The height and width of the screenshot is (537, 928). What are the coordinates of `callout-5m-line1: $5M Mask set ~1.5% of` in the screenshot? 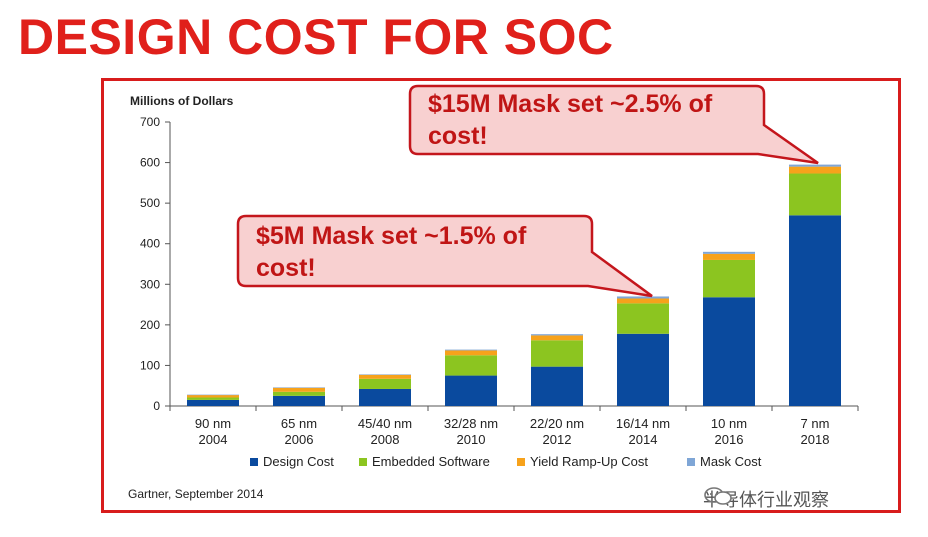 It's located at (391, 236).